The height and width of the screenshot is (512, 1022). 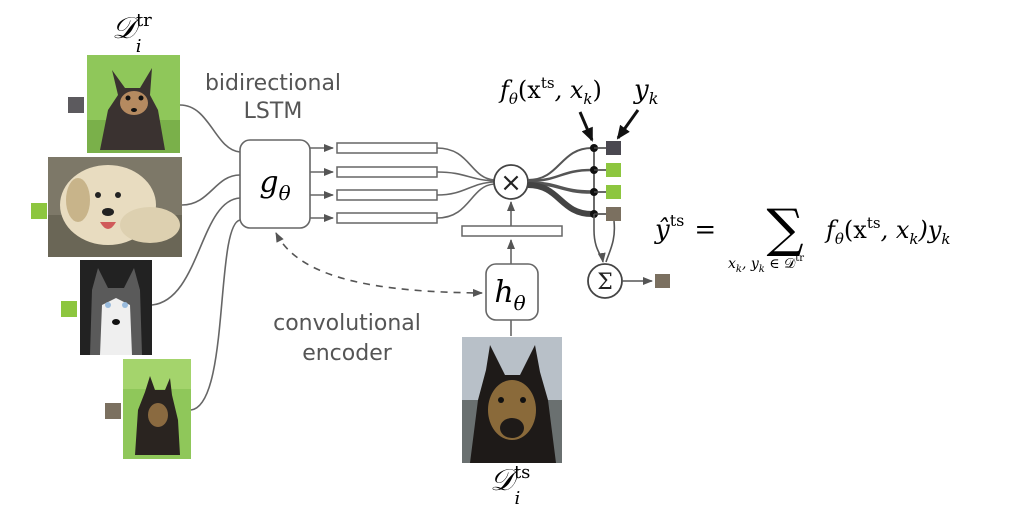 I want to click on support-embeddings, so click(x=387, y=183).